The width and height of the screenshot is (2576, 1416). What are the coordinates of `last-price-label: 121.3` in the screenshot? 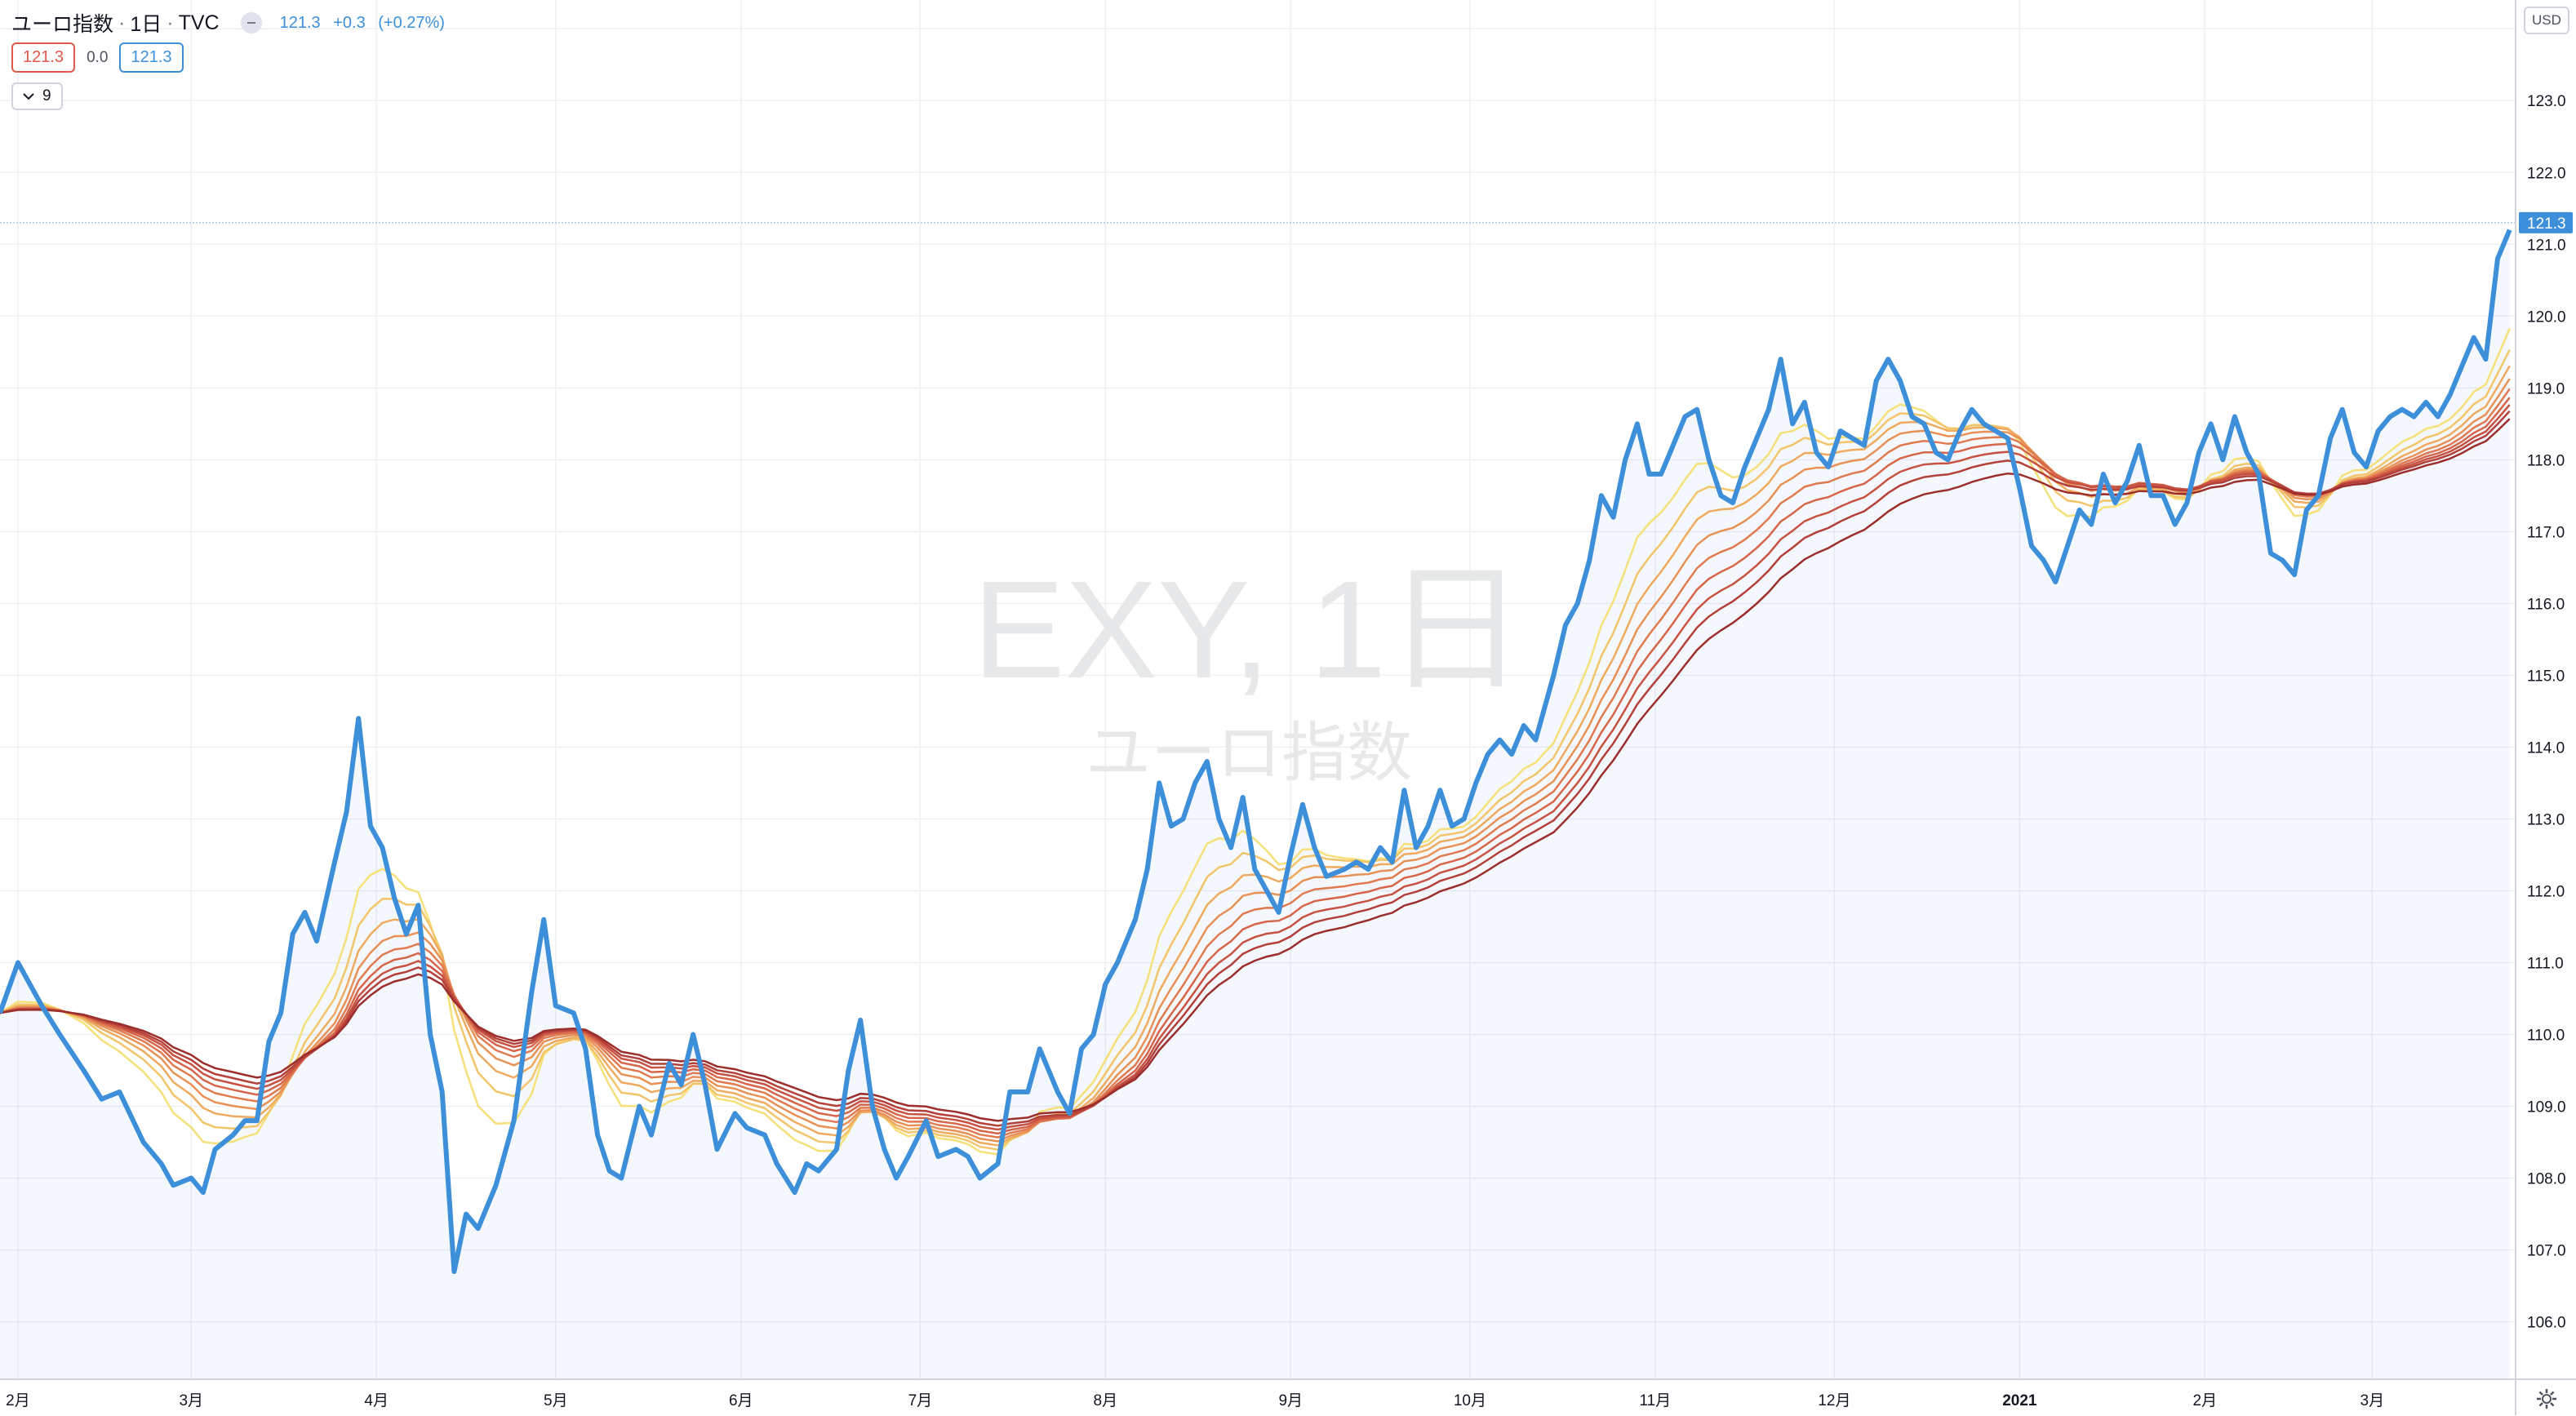 It's located at (2546, 222).